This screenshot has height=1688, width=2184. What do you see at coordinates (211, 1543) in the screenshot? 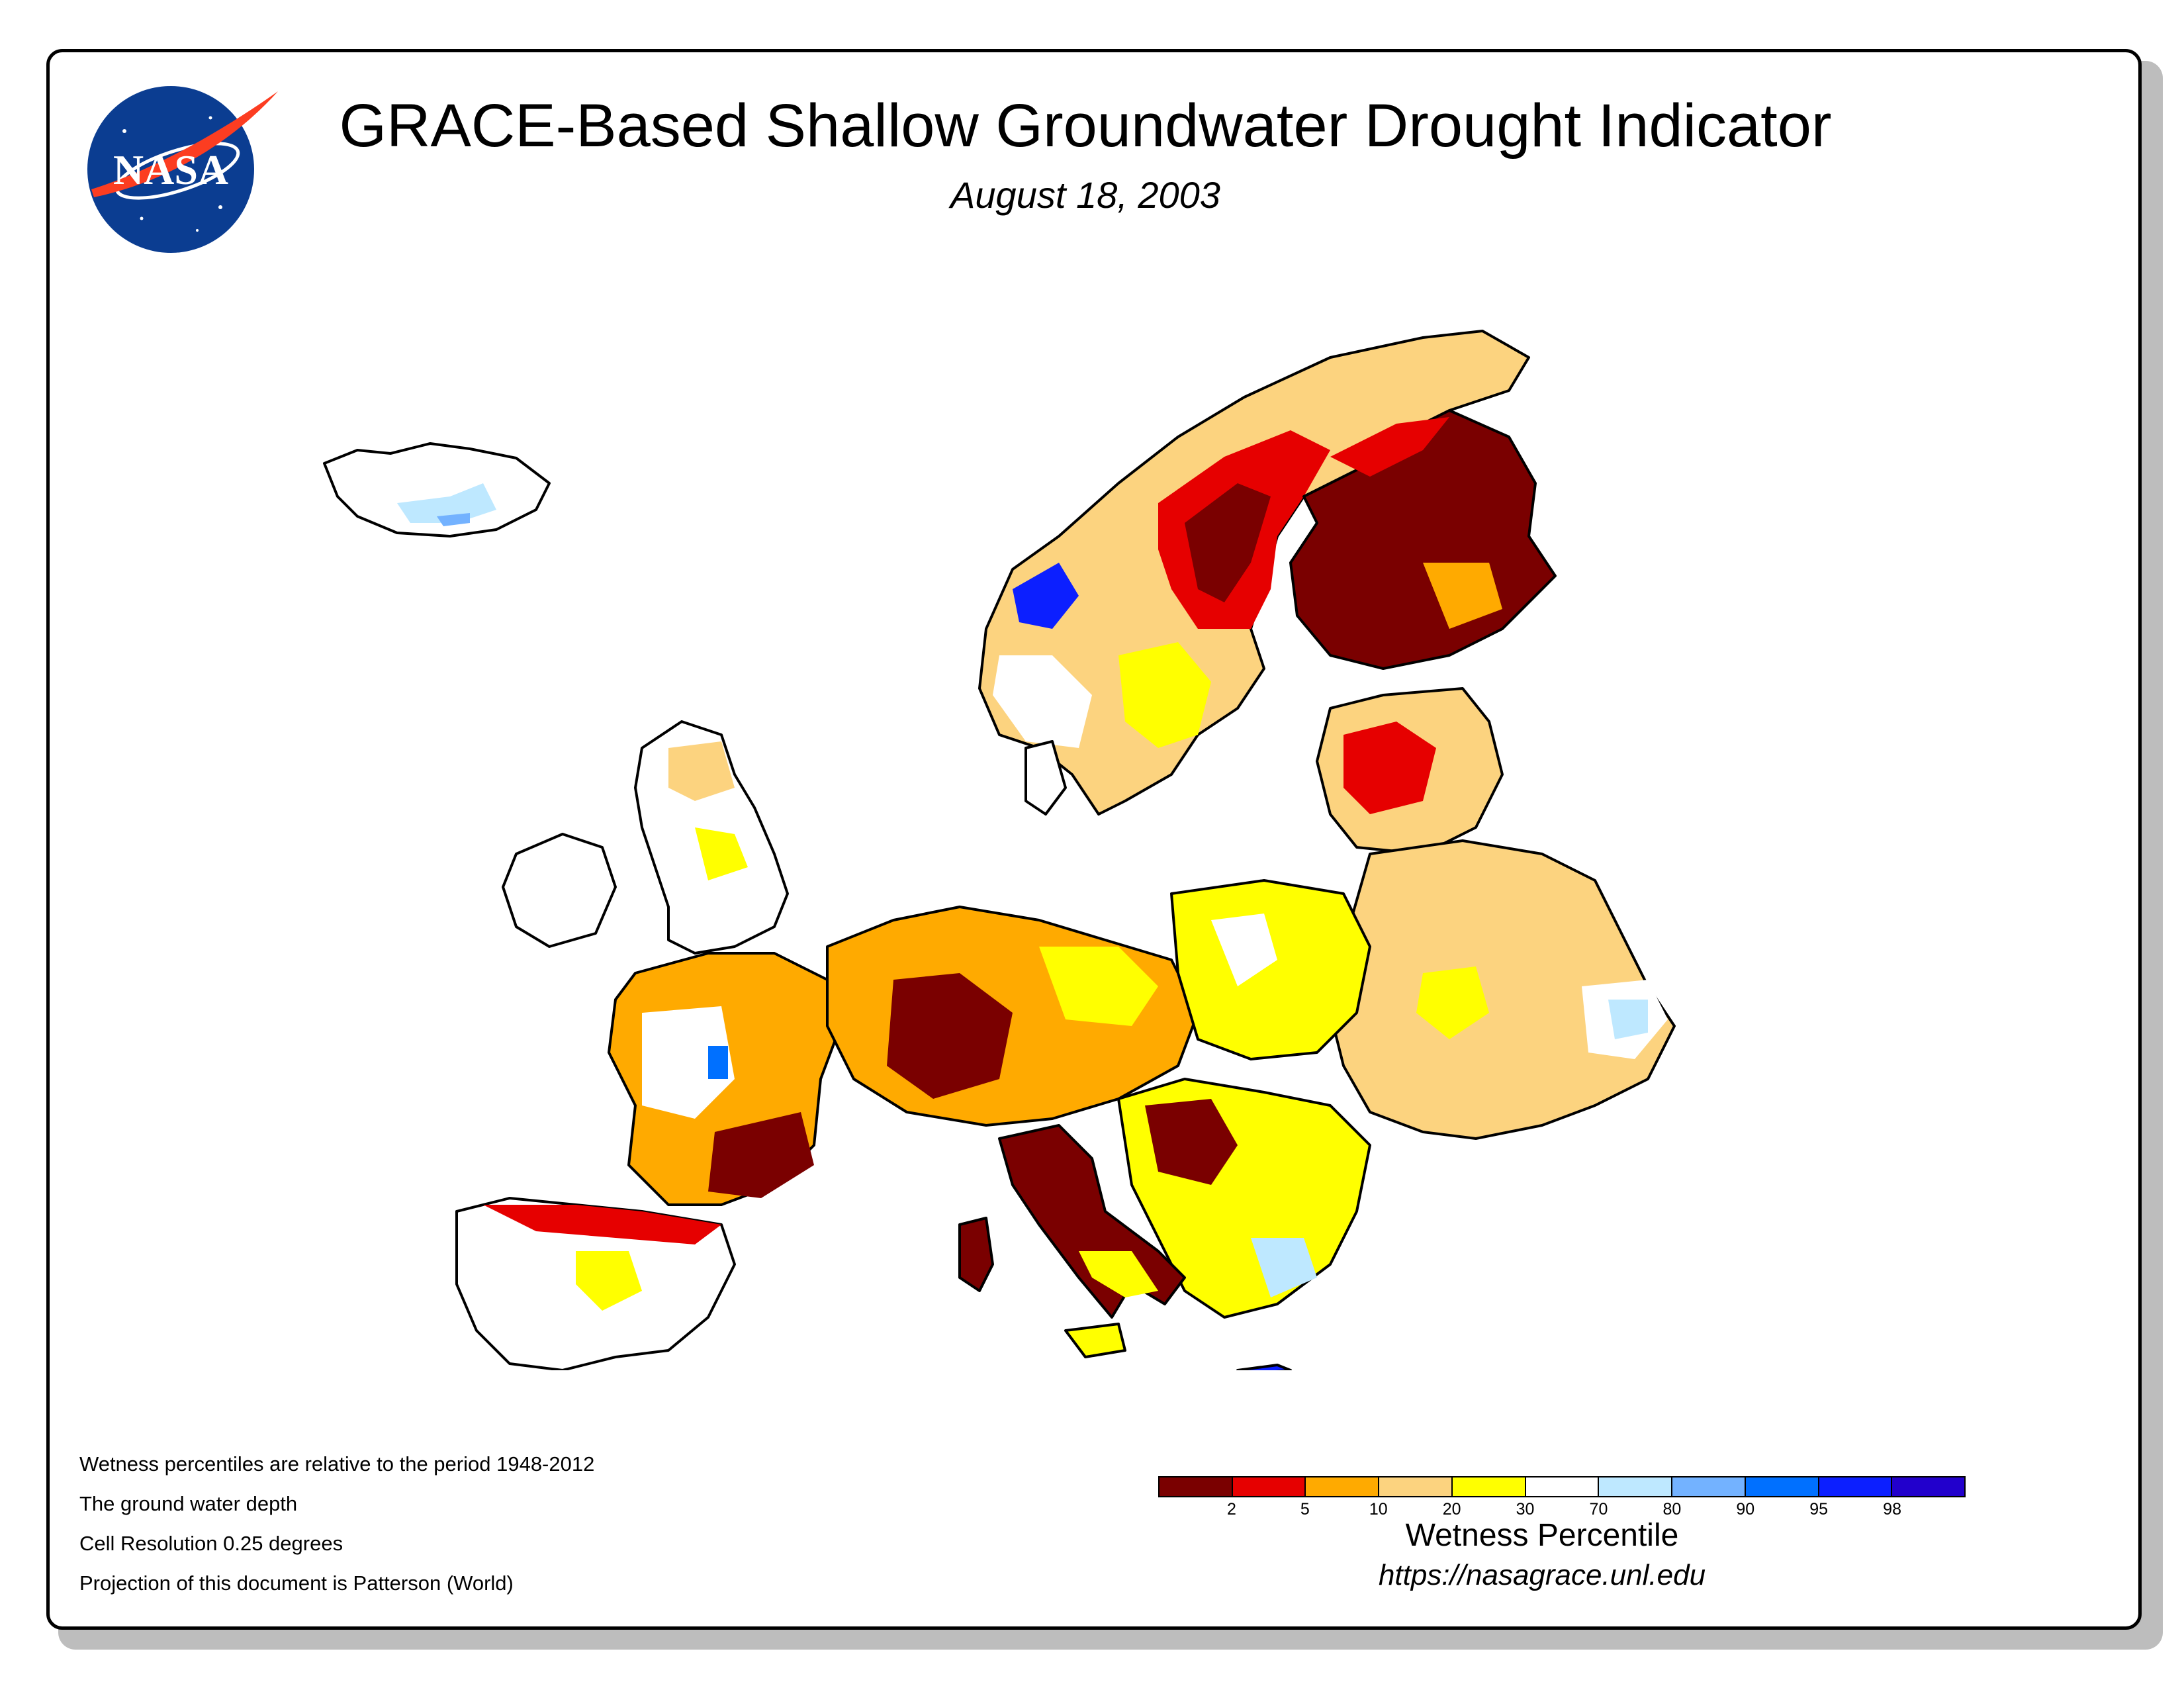
I see `note-resolution: Cell Resolution 0.25 degrees` at bounding box center [211, 1543].